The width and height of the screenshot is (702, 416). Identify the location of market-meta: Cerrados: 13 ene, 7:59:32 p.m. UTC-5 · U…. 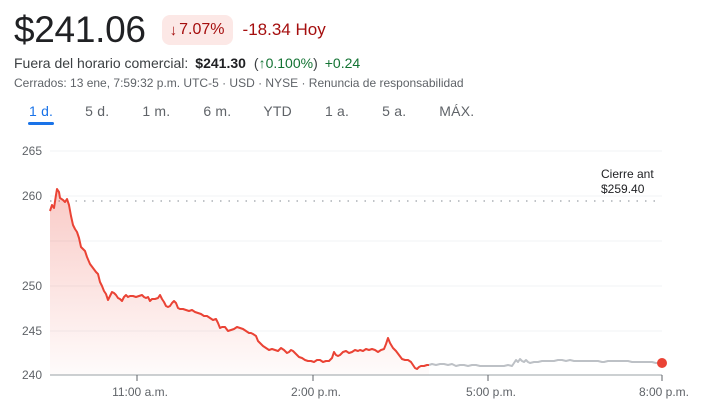
(239, 83).